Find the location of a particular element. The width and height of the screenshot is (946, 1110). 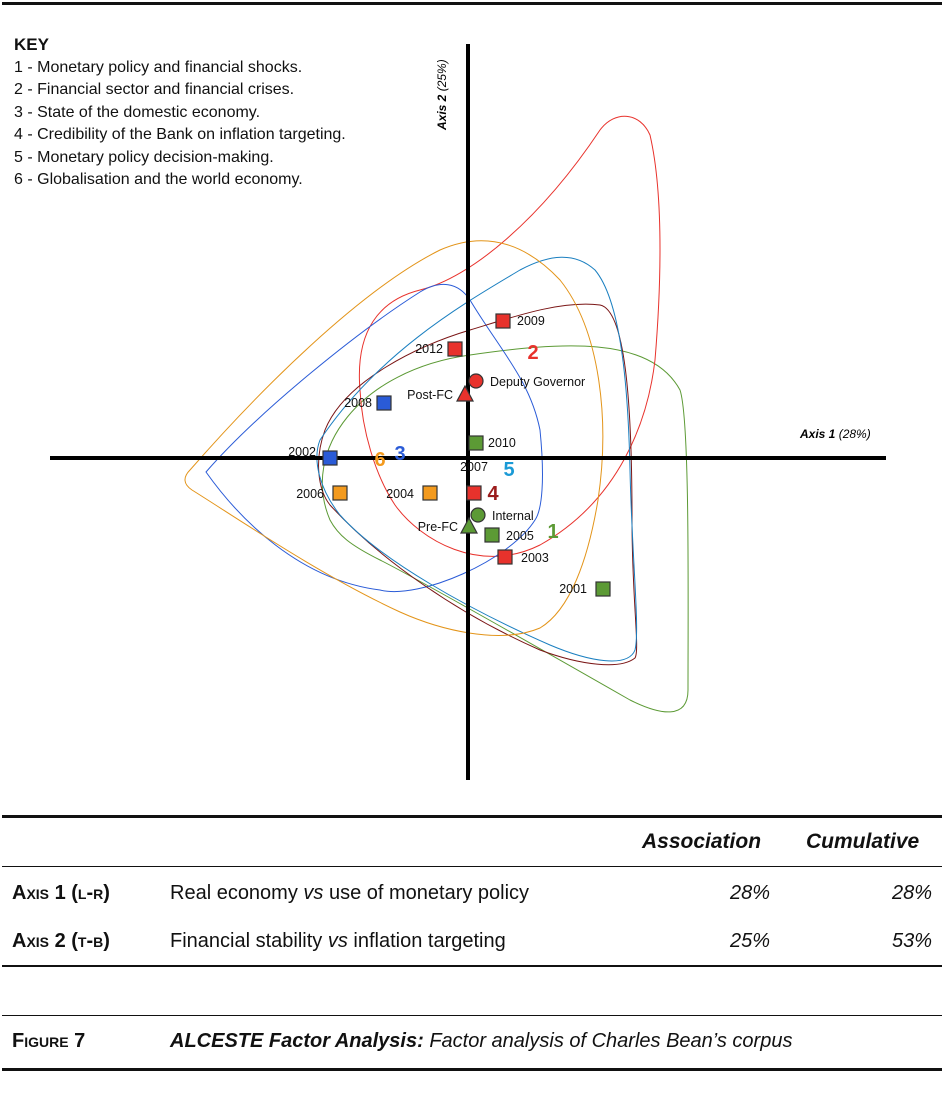

row-description: Real economy vs use of monetary policy is located at coordinates (349, 893).